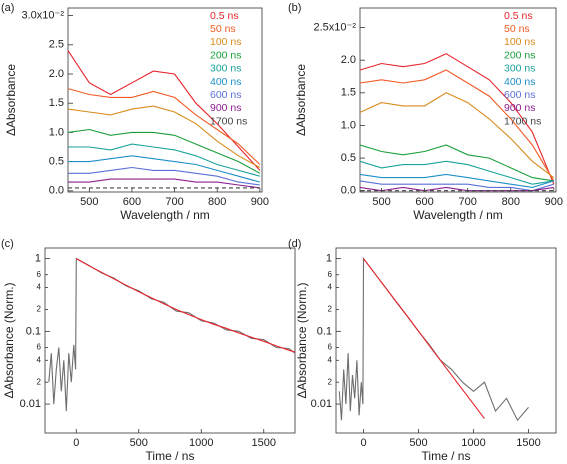  I want to click on panel-label: (d), so click(294, 244).